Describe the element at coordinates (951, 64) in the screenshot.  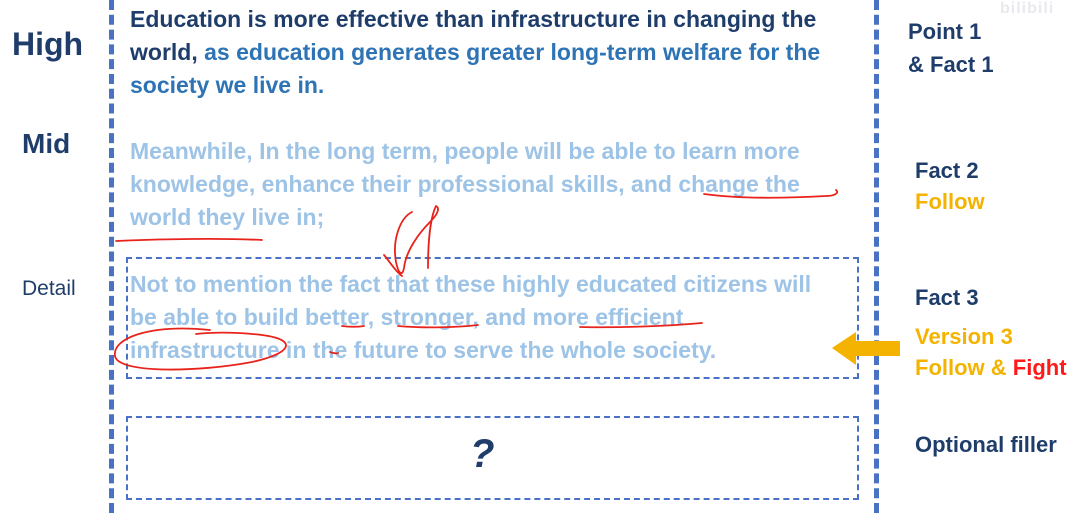
I see `fact1-label: & Fact 1` at that location.